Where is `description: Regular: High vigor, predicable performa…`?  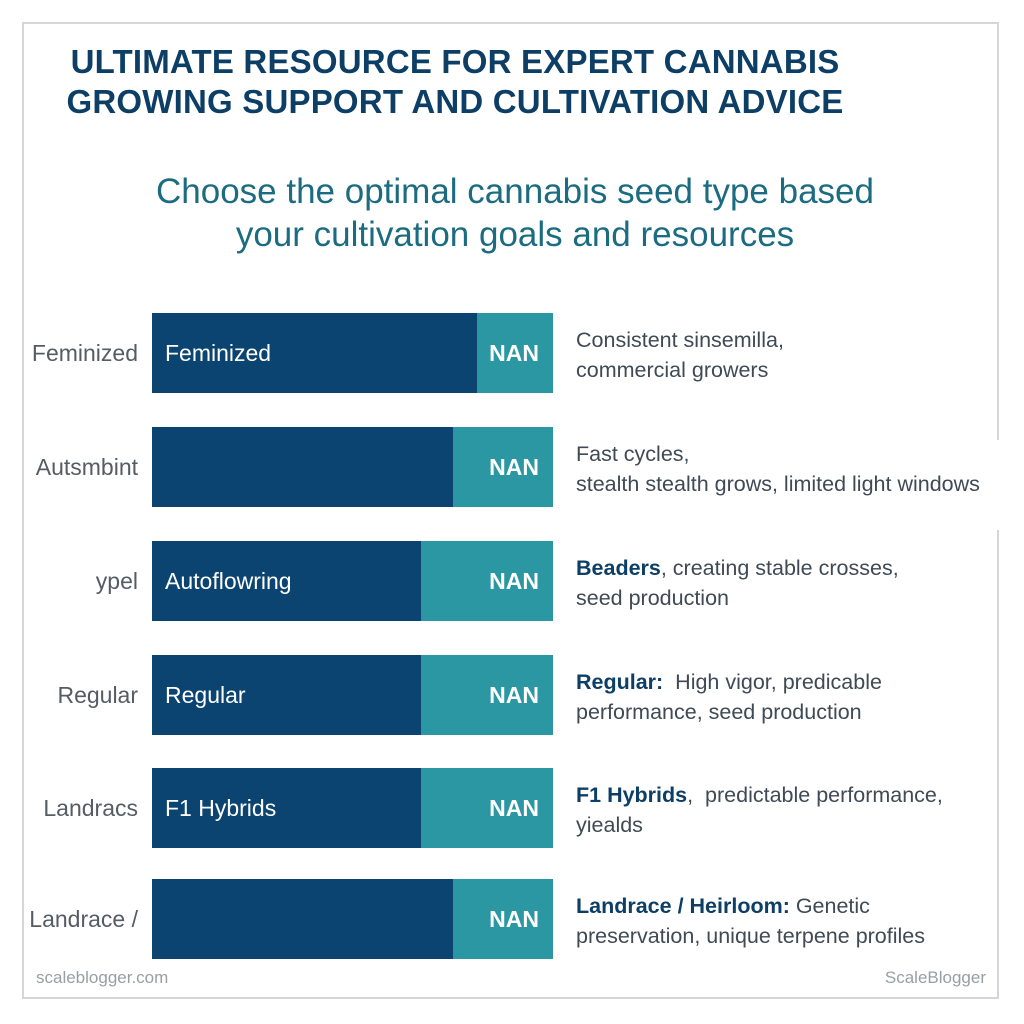 description: Regular: High vigor, predicable performa… is located at coordinates (729, 697).